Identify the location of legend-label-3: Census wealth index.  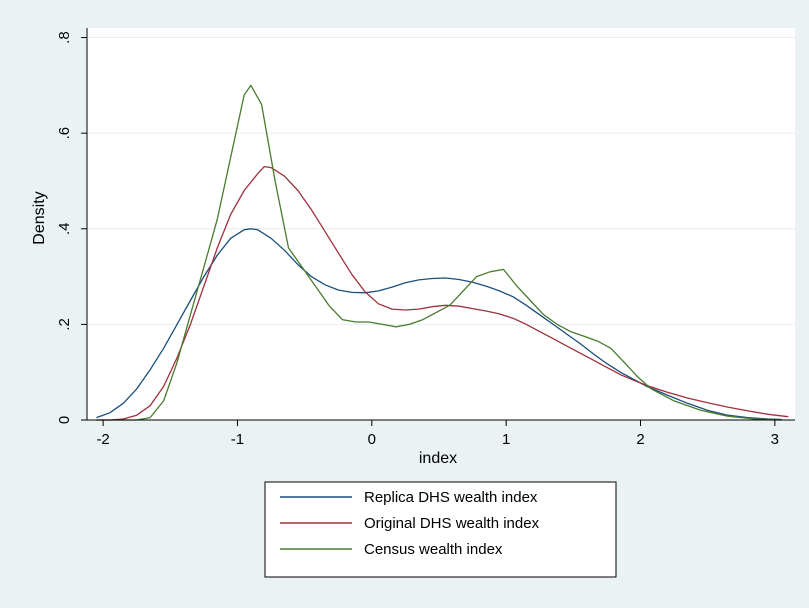
(433, 549).